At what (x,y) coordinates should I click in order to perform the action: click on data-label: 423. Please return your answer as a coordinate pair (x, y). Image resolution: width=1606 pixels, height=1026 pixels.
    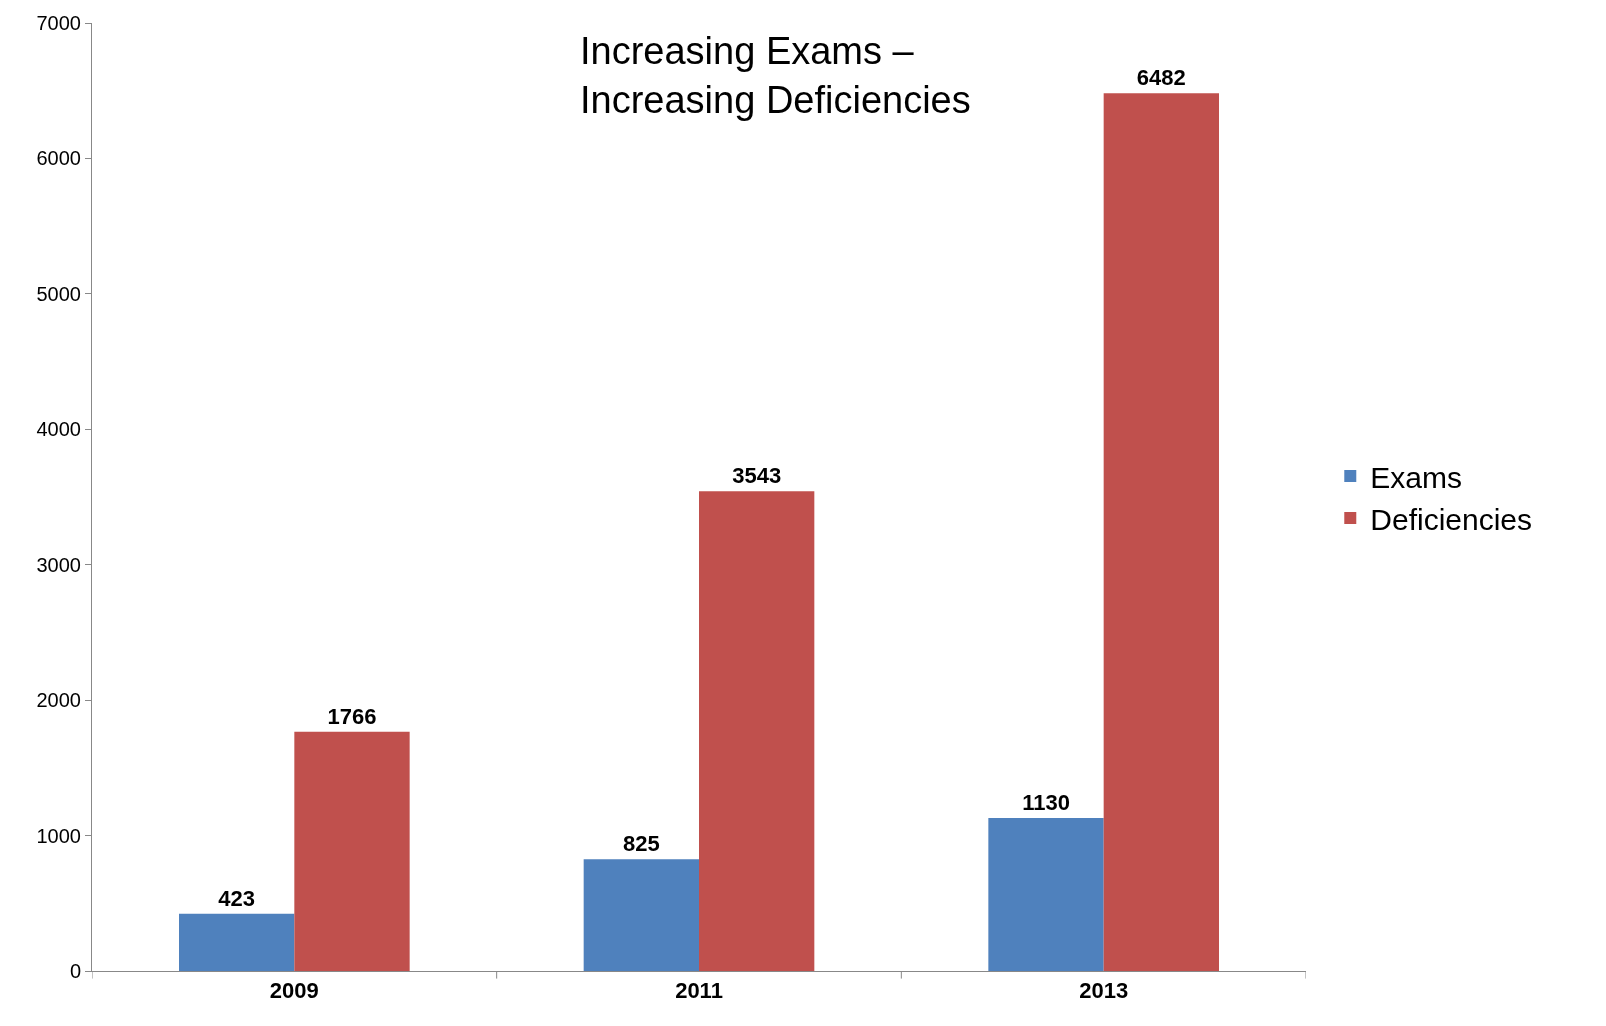
    Looking at the image, I should click on (237, 898).